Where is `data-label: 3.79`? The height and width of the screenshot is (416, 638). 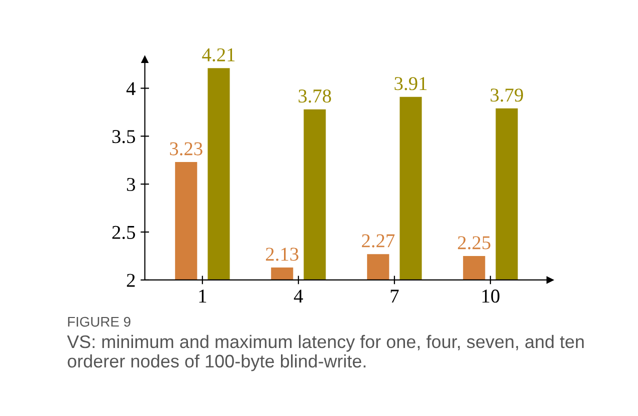
data-label: 3.79 is located at coordinates (506, 95).